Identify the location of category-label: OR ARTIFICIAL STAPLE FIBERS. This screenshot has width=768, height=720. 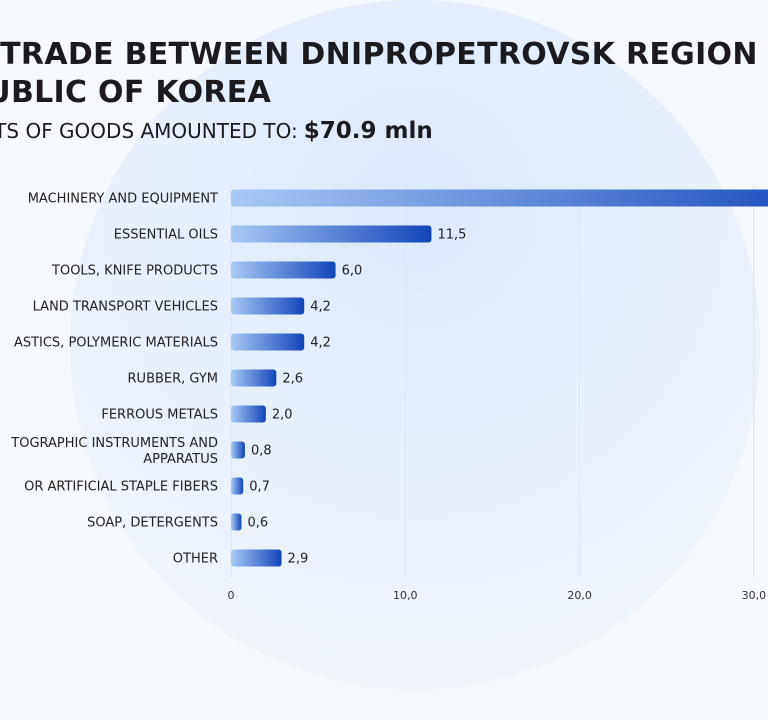
(121, 487).